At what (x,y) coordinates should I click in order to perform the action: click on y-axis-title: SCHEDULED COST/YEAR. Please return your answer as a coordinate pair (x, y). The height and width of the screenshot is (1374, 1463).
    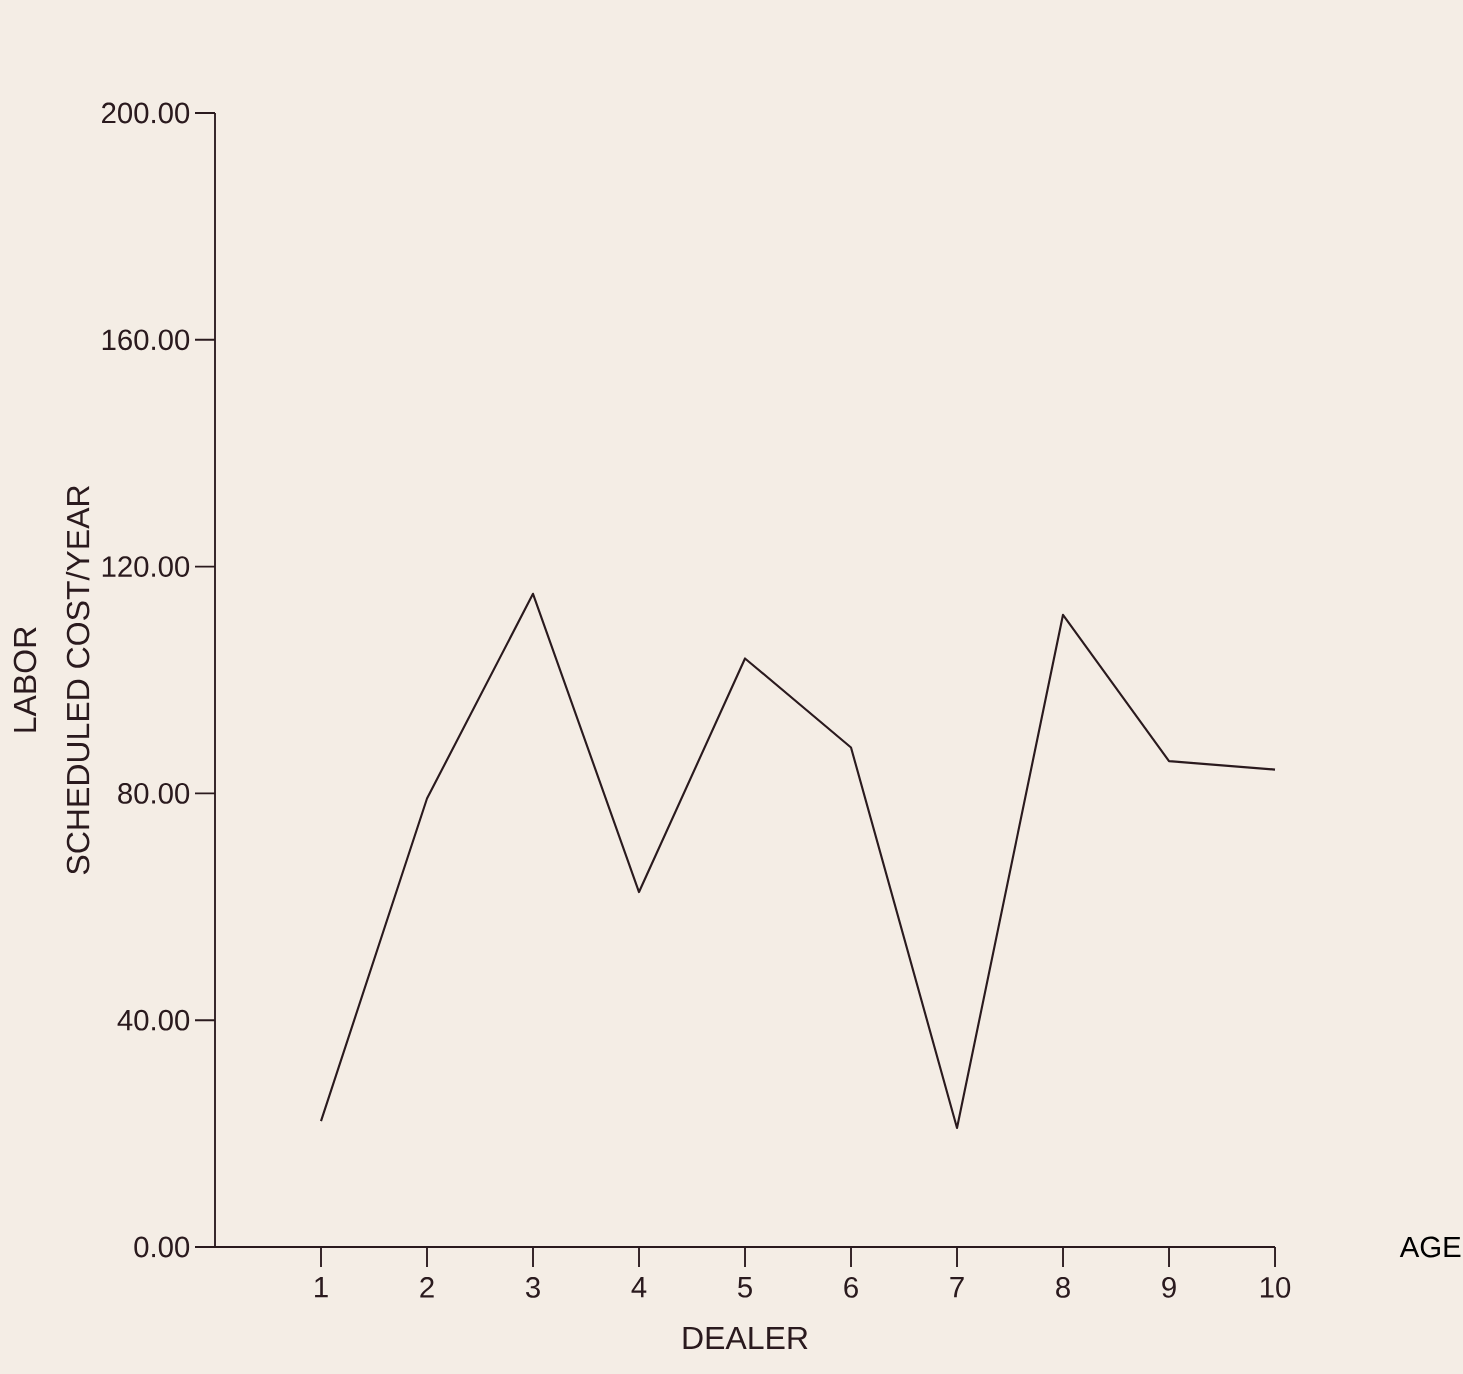
    Looking at the image, I should click on (77, 680).